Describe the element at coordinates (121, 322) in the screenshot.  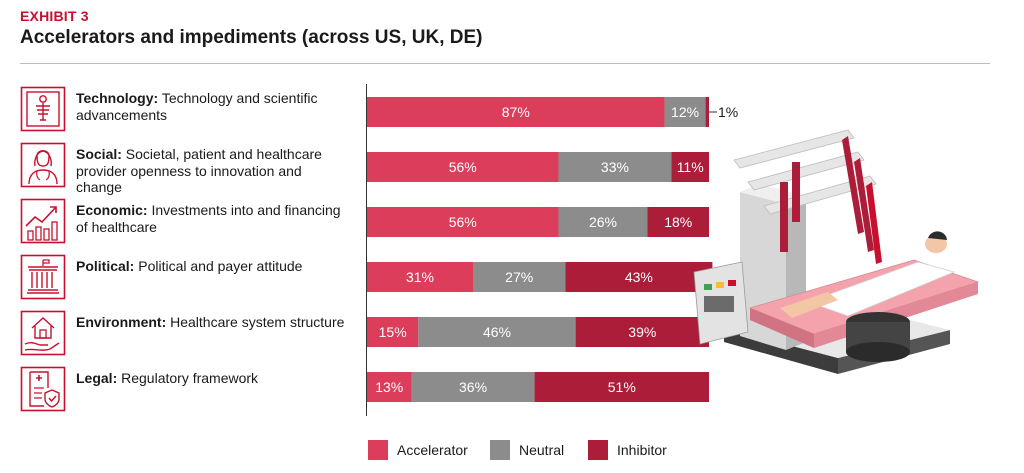
I see `factor-name: Environment:` at that location.